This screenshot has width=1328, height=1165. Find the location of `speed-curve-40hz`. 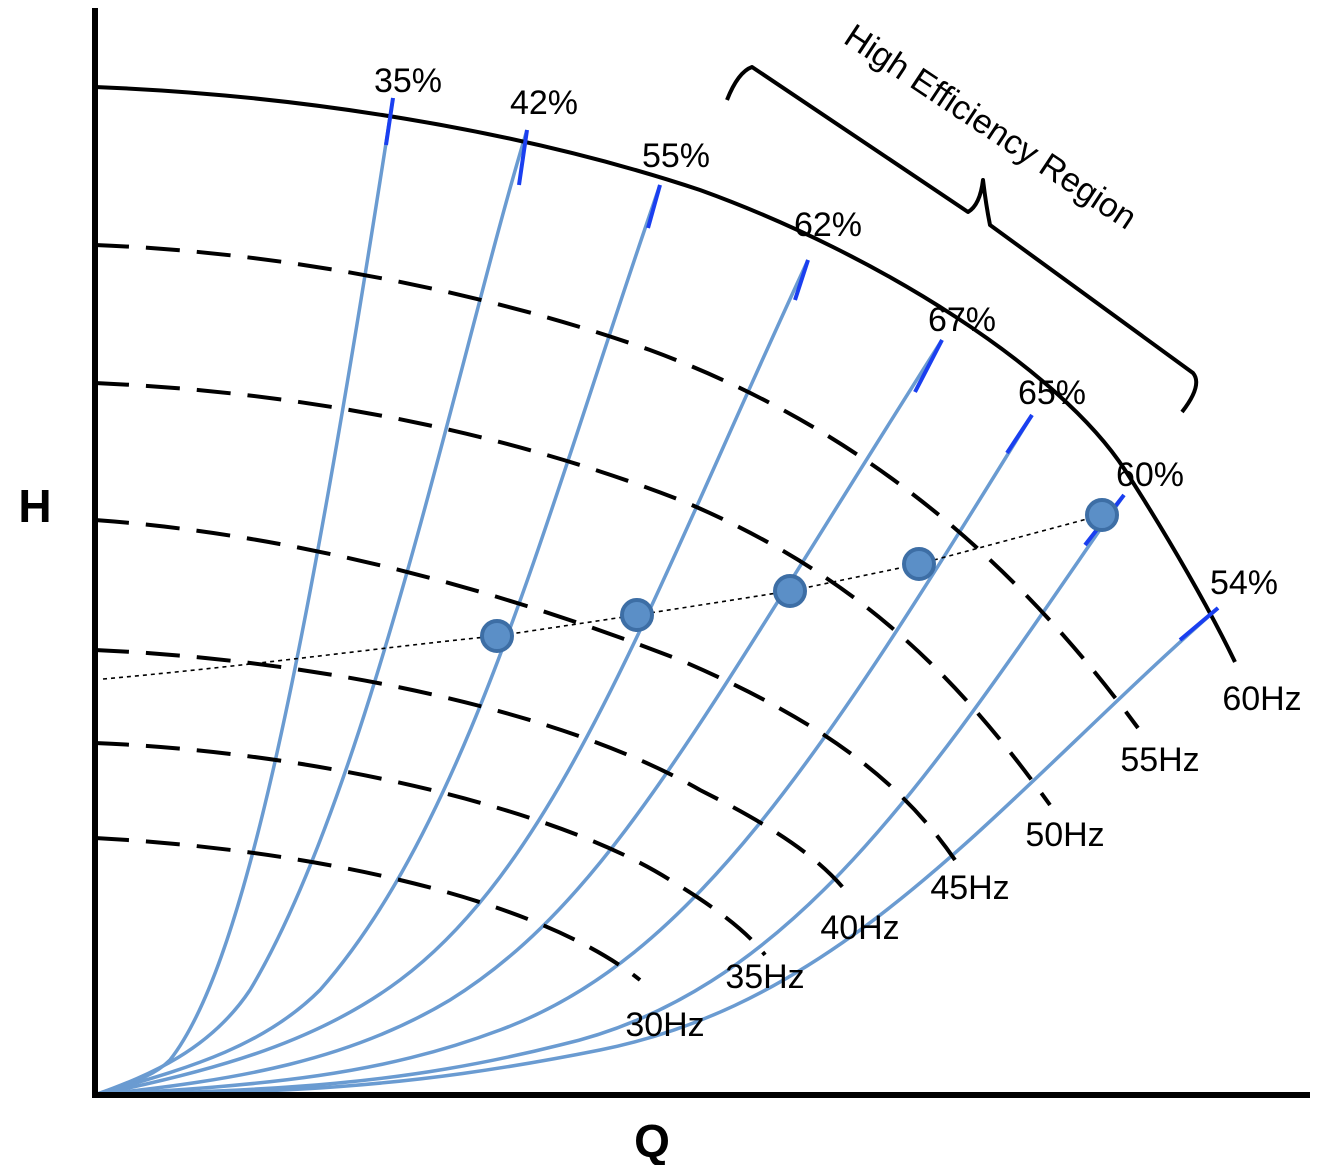

speed-curve-40hz is located at coordinates (470, 770).